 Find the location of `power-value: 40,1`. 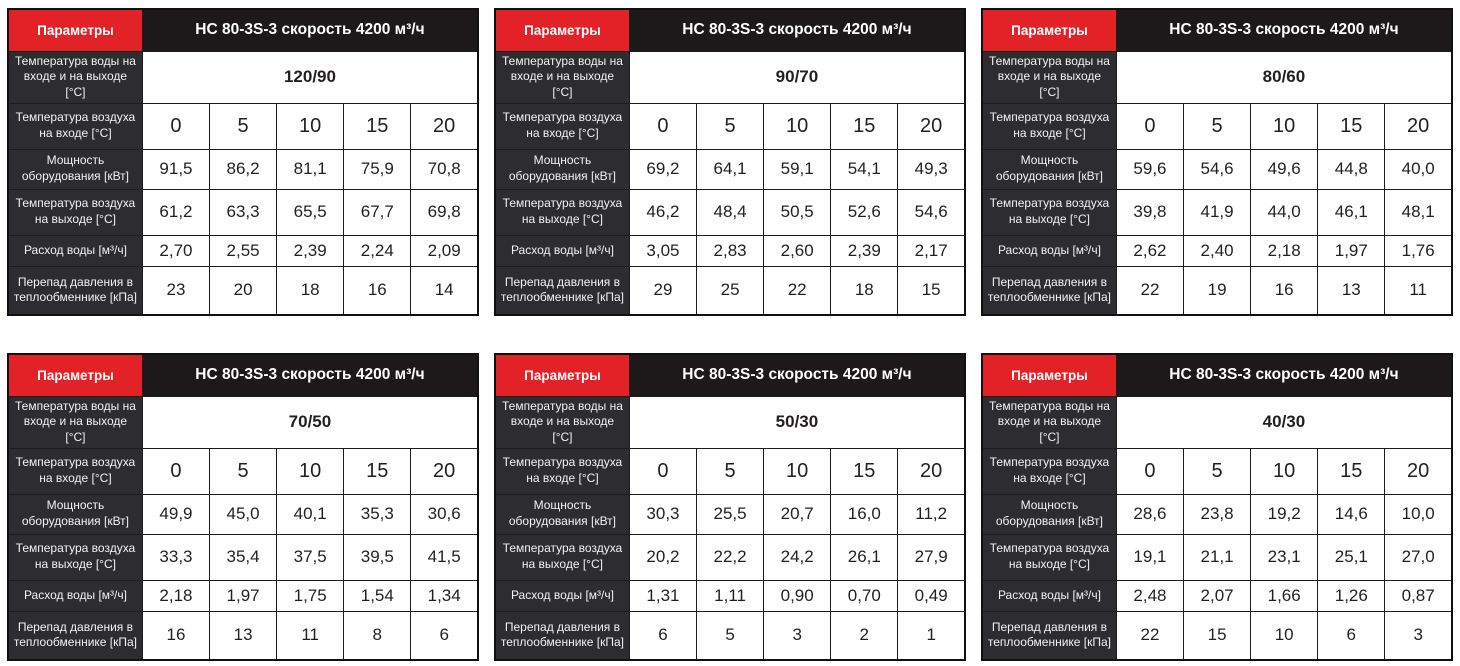

power-value: 40,1 is located at coordinates (310, 514).